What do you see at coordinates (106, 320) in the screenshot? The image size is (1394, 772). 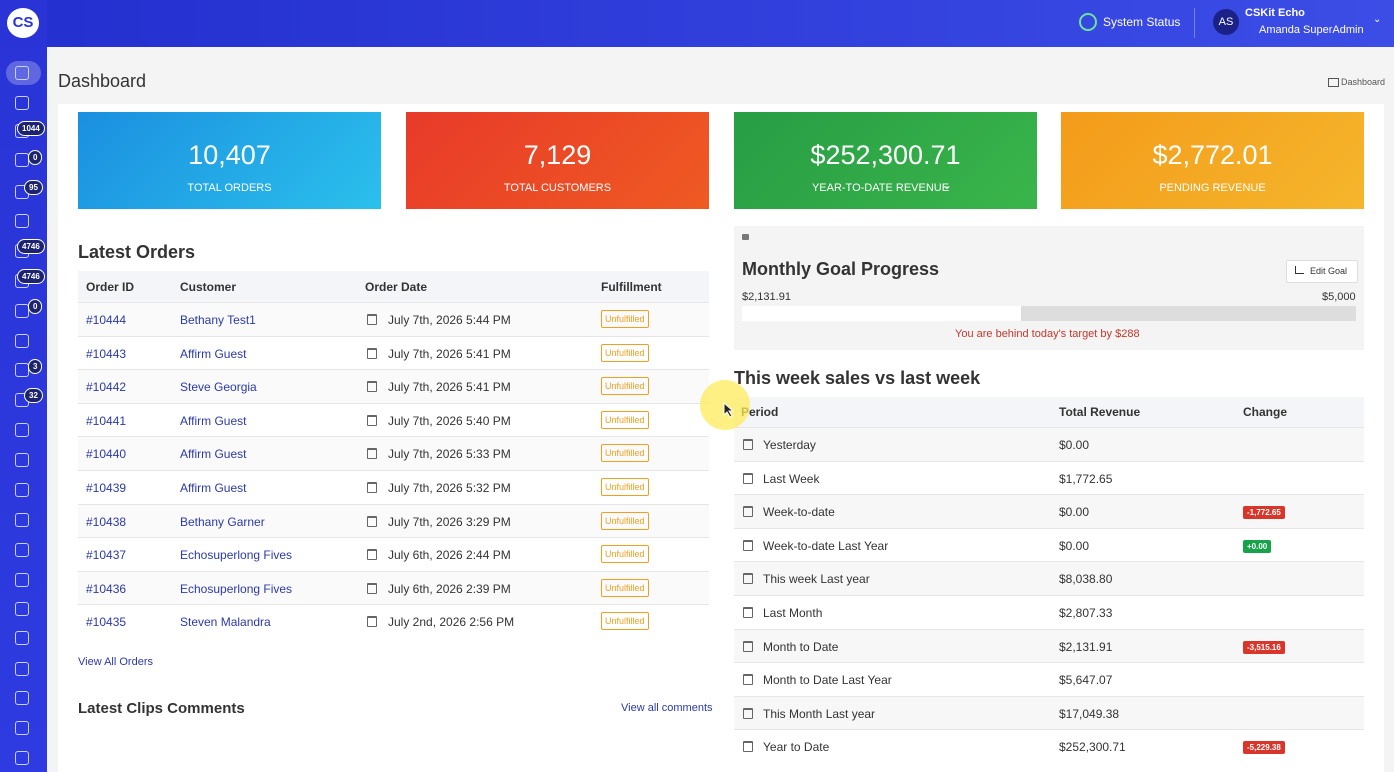 I see `order-id: #10444` at bounding box center [106, 320].